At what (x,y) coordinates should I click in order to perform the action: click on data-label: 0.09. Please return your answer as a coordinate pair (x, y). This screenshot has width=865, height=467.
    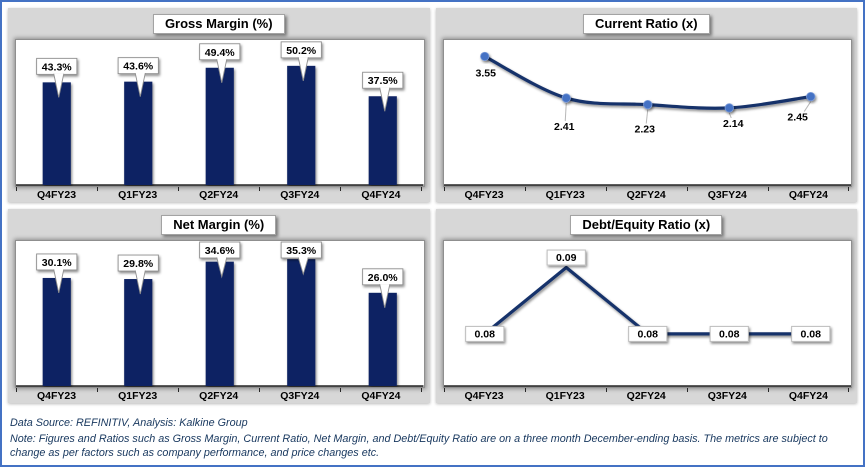
    Looking at the image, I should click on (565, 258).